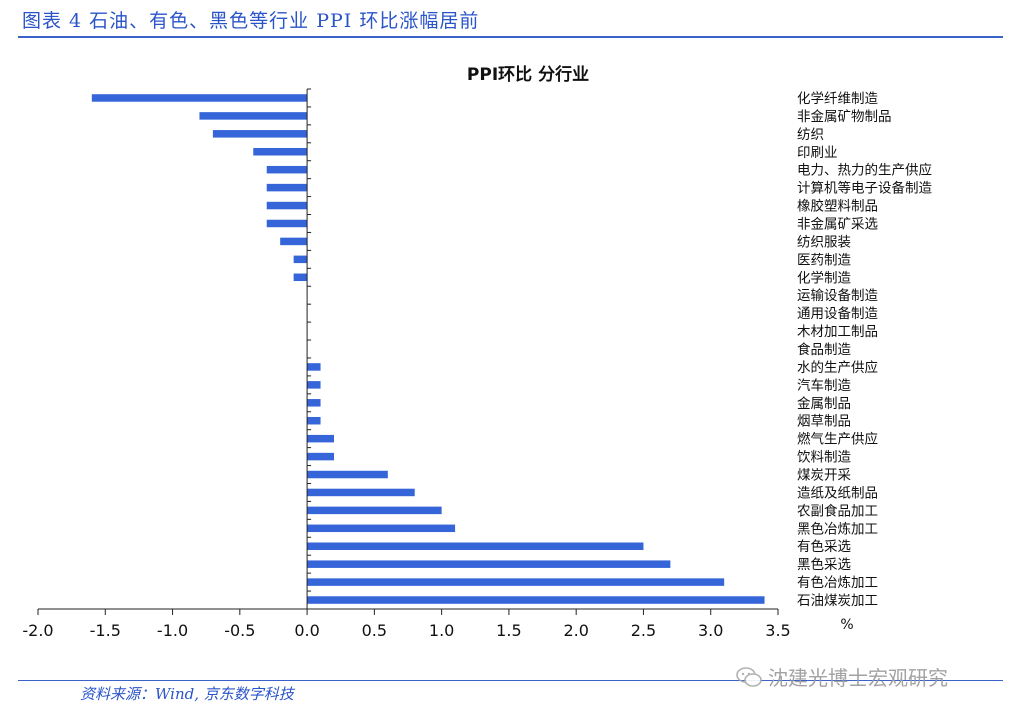 The image size is (1019, 721). Describe the element at coordinates (824, 564) in the screenshot. I see `category-label: 黑色采选` at that location.